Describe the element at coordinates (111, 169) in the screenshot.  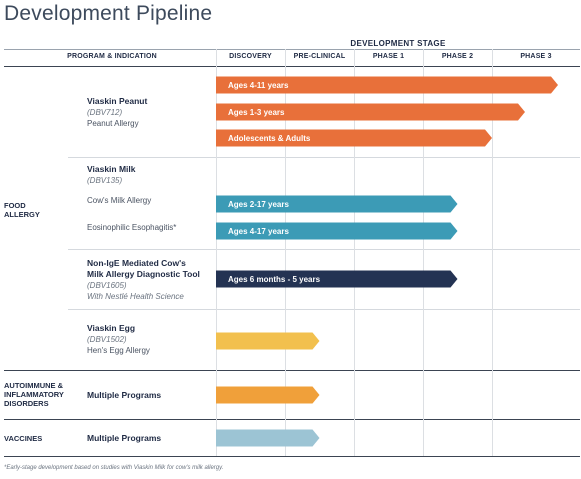
I see `program-viaskin-milk: Viaskin Milk` at that location.